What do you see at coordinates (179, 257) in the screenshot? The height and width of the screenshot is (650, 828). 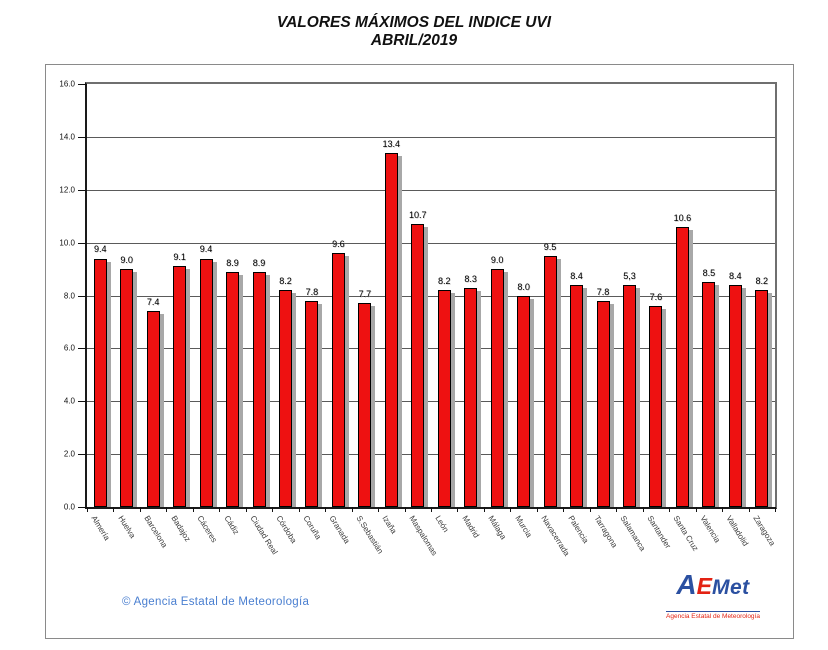 I see `bar-value-label: 9.1` at bounding box center [179, 257].